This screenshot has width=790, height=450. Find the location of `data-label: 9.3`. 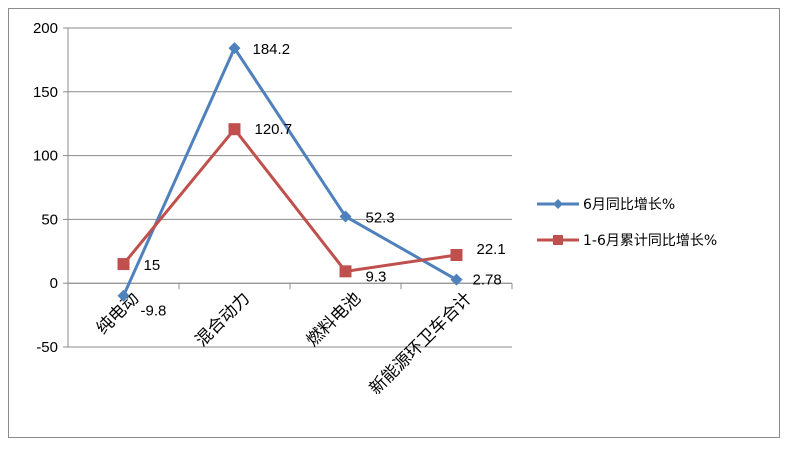

data-label: 9.3 is located at coordinates (376, 276).